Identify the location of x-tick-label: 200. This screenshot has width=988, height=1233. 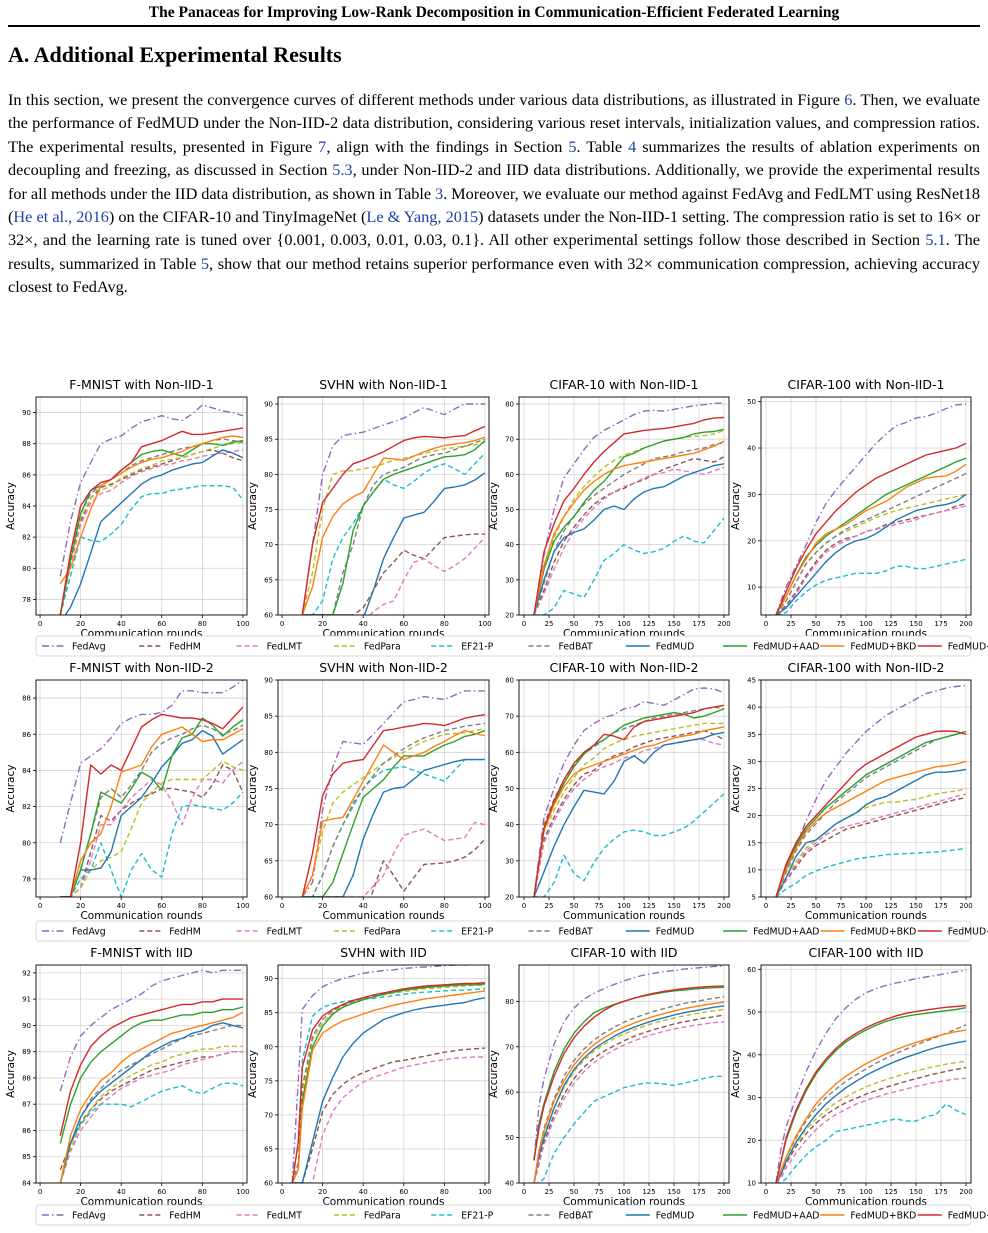
(723, 1192).